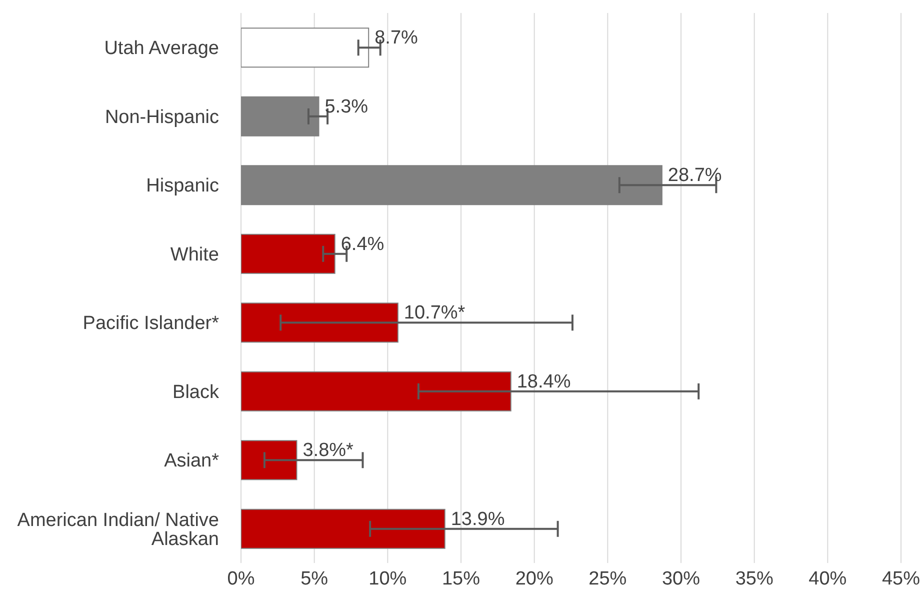  I want to click on x-tick-label: 45%, so click(901, 579).